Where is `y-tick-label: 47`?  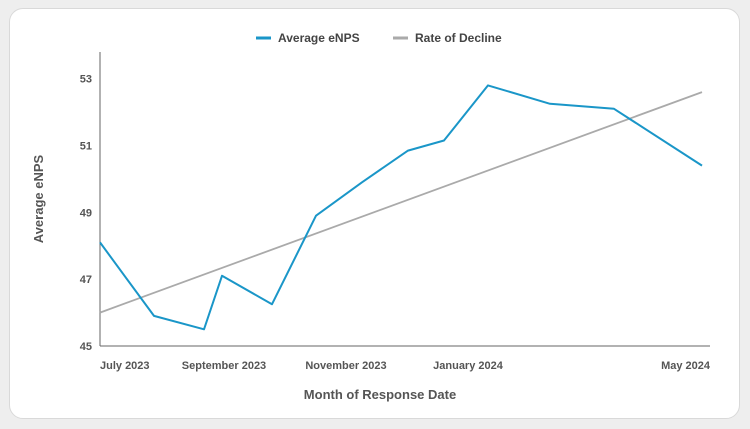
y-tick-label: 47 is located at coordinates (86, 280).